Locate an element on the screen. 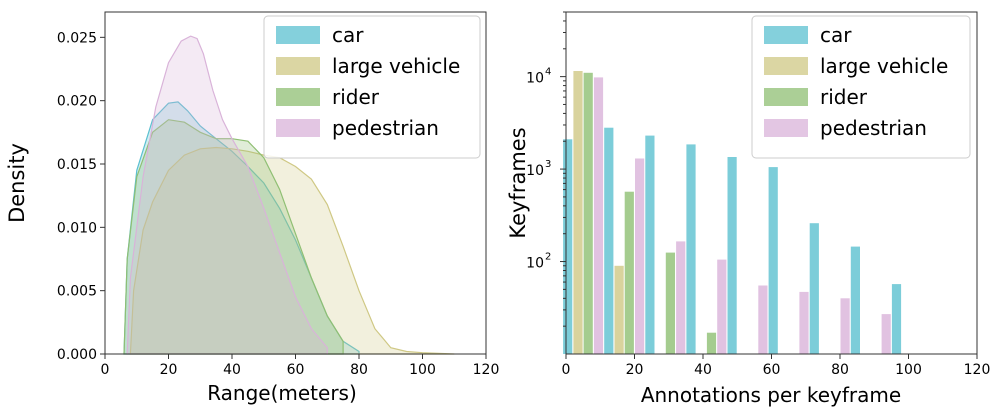  density-y-tick-label: 0.000 is located at coordinates (77, 355).